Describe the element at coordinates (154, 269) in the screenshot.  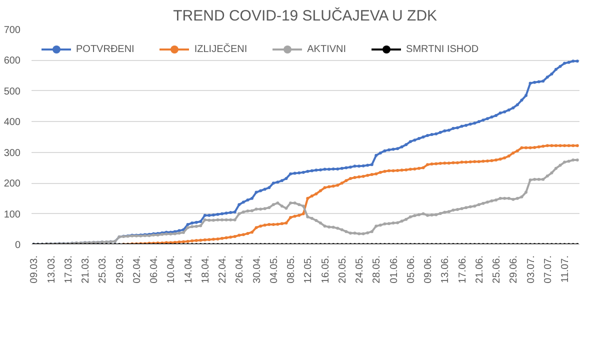
I see `x-tick-label: 06.04.` at that location.